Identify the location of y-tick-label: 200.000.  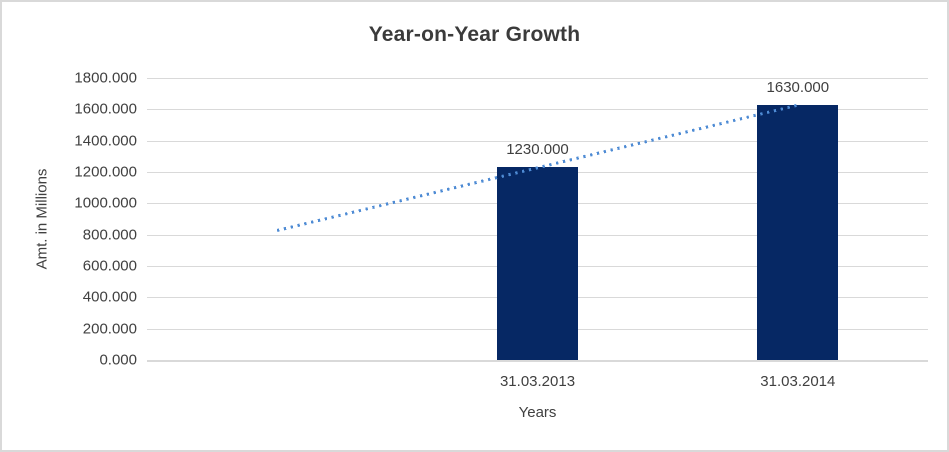
(109, 329).